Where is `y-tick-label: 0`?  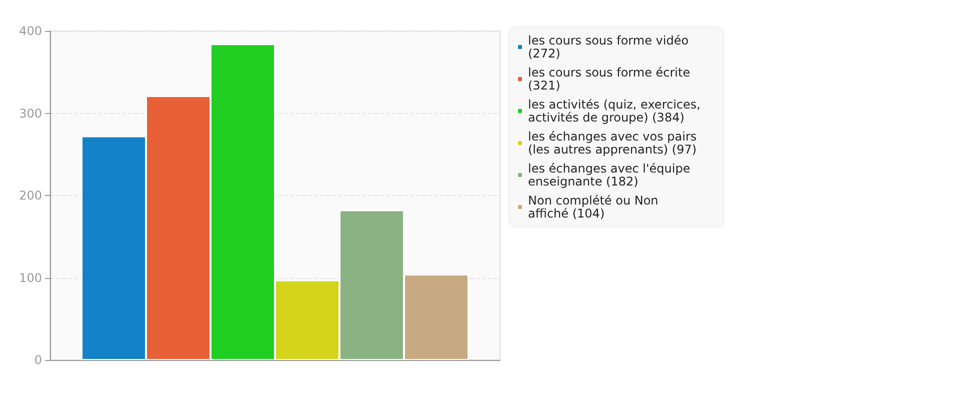 y-tick-label: 0 is located at coordinates (38, 360).